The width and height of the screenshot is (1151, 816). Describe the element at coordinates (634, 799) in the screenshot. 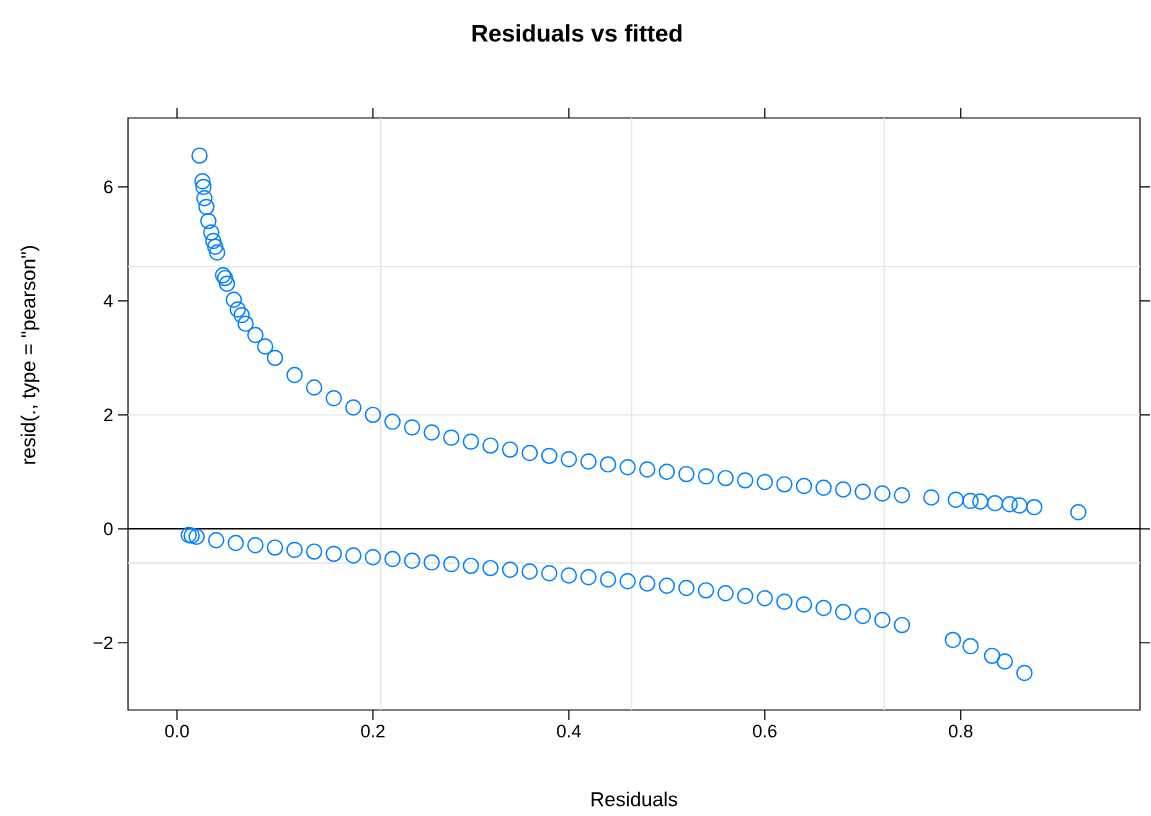

I see `x-axis-title: Residuals` at that location.